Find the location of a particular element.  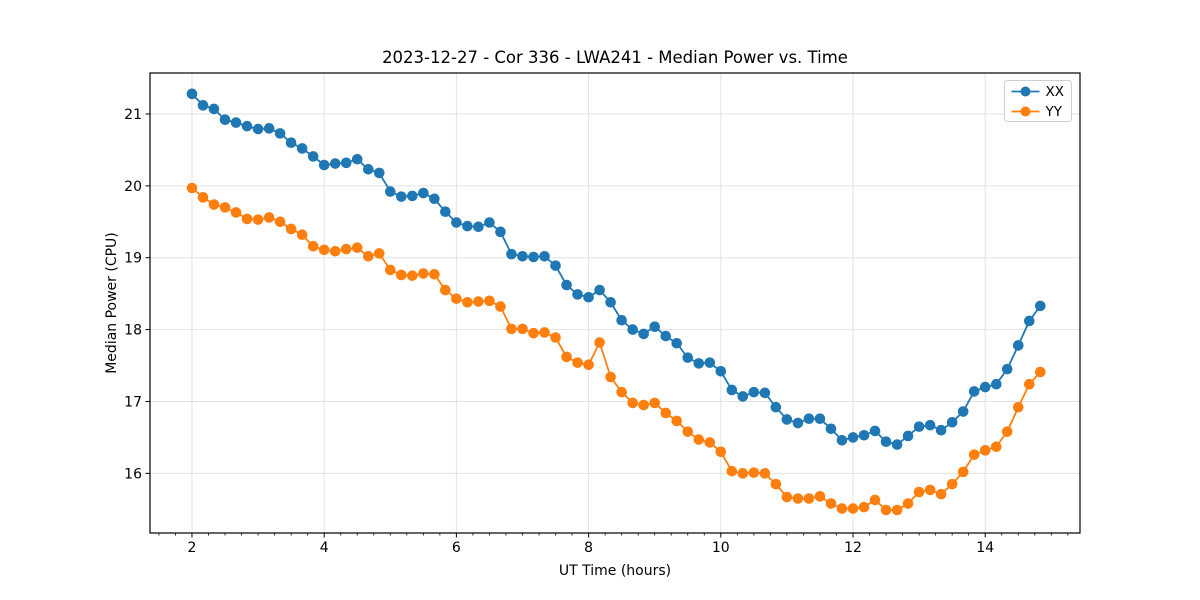

x-tick-label: 12 is located at coordinates (853, 548).